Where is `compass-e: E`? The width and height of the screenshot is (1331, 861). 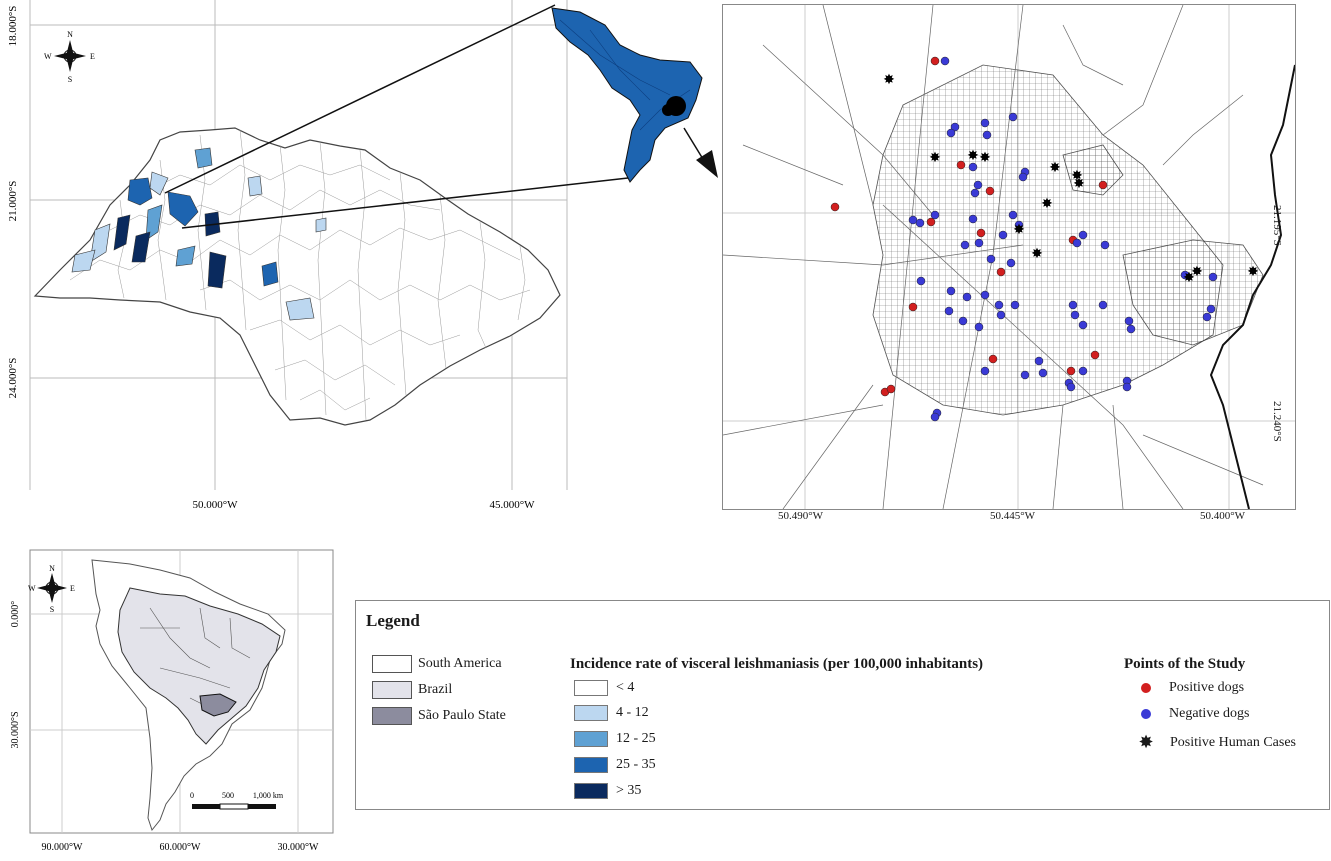
compass-e: E is located at coordinates (72, 588).